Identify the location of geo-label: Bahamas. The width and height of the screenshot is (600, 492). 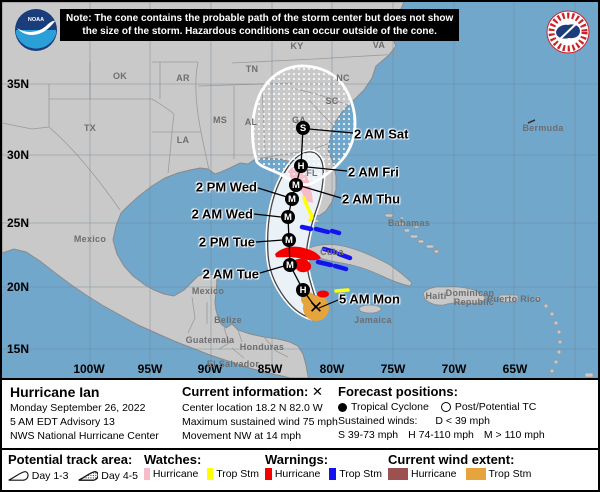
(409, 223).